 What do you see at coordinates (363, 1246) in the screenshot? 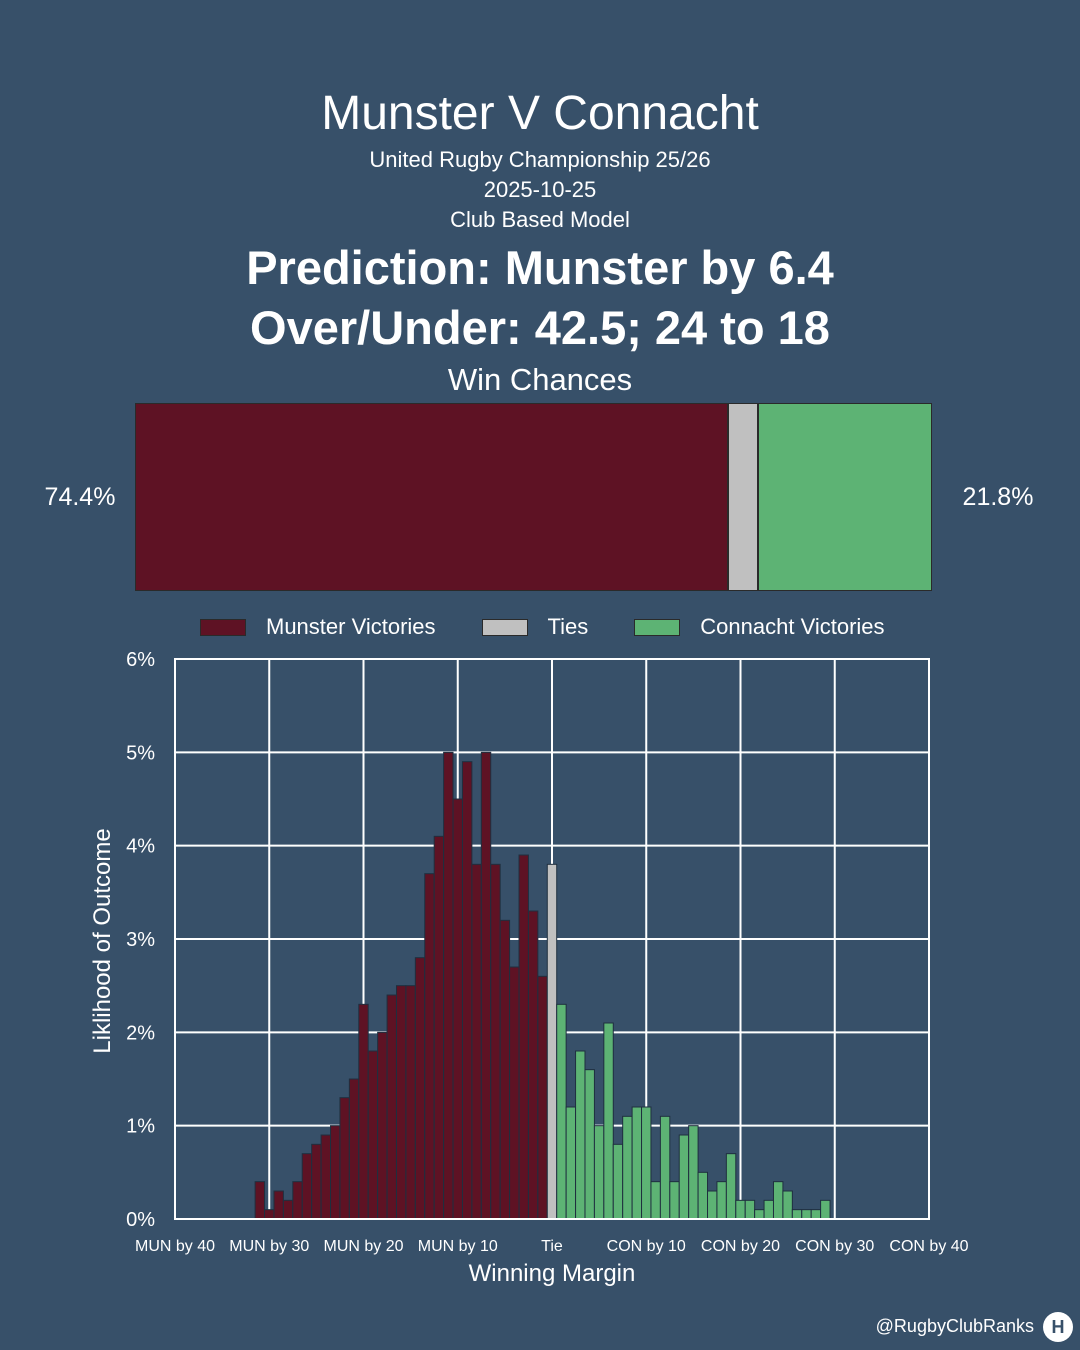
I see `x-tick-label: MUN by 20` at bounding box center [363, 1246].